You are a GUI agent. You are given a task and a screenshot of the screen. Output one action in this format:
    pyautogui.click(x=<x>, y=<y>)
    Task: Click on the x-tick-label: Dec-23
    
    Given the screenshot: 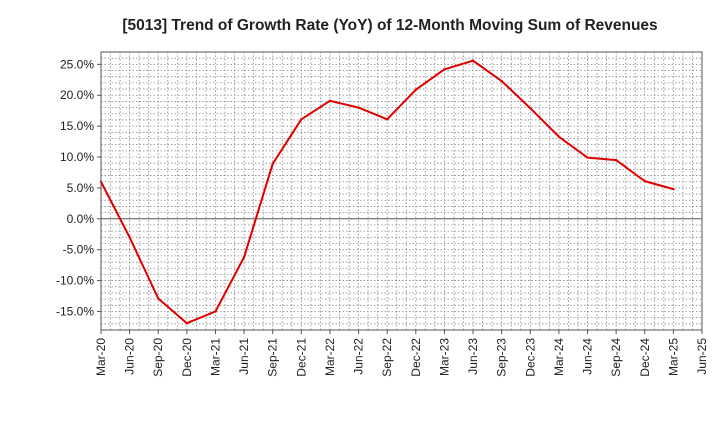 What is the action you would take?
    pyautogui.click(x=530, y=357)
    